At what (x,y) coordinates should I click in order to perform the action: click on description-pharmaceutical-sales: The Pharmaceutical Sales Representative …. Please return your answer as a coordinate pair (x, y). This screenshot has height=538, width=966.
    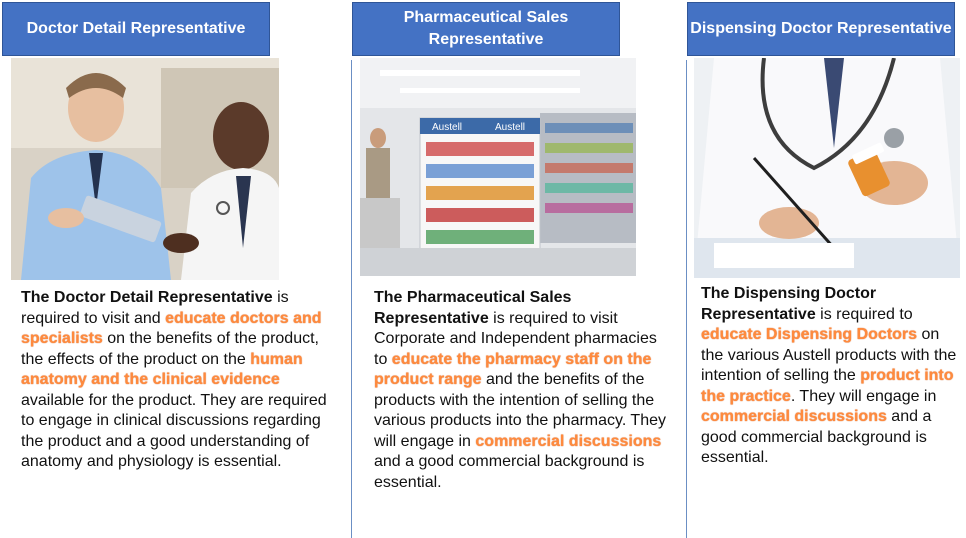
    Looking at the image, I should click on (521, 390).